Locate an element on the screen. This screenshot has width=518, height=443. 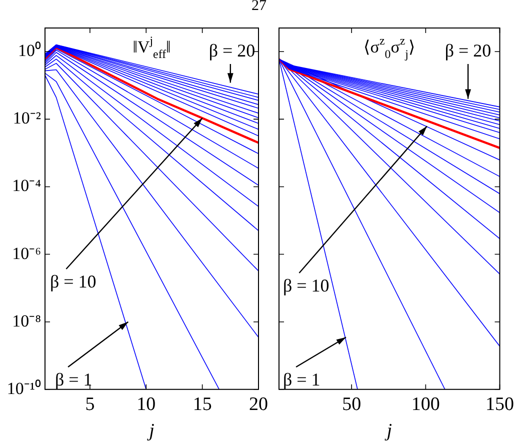
x-tick-label: 10 is located at coordinates (146, 404).